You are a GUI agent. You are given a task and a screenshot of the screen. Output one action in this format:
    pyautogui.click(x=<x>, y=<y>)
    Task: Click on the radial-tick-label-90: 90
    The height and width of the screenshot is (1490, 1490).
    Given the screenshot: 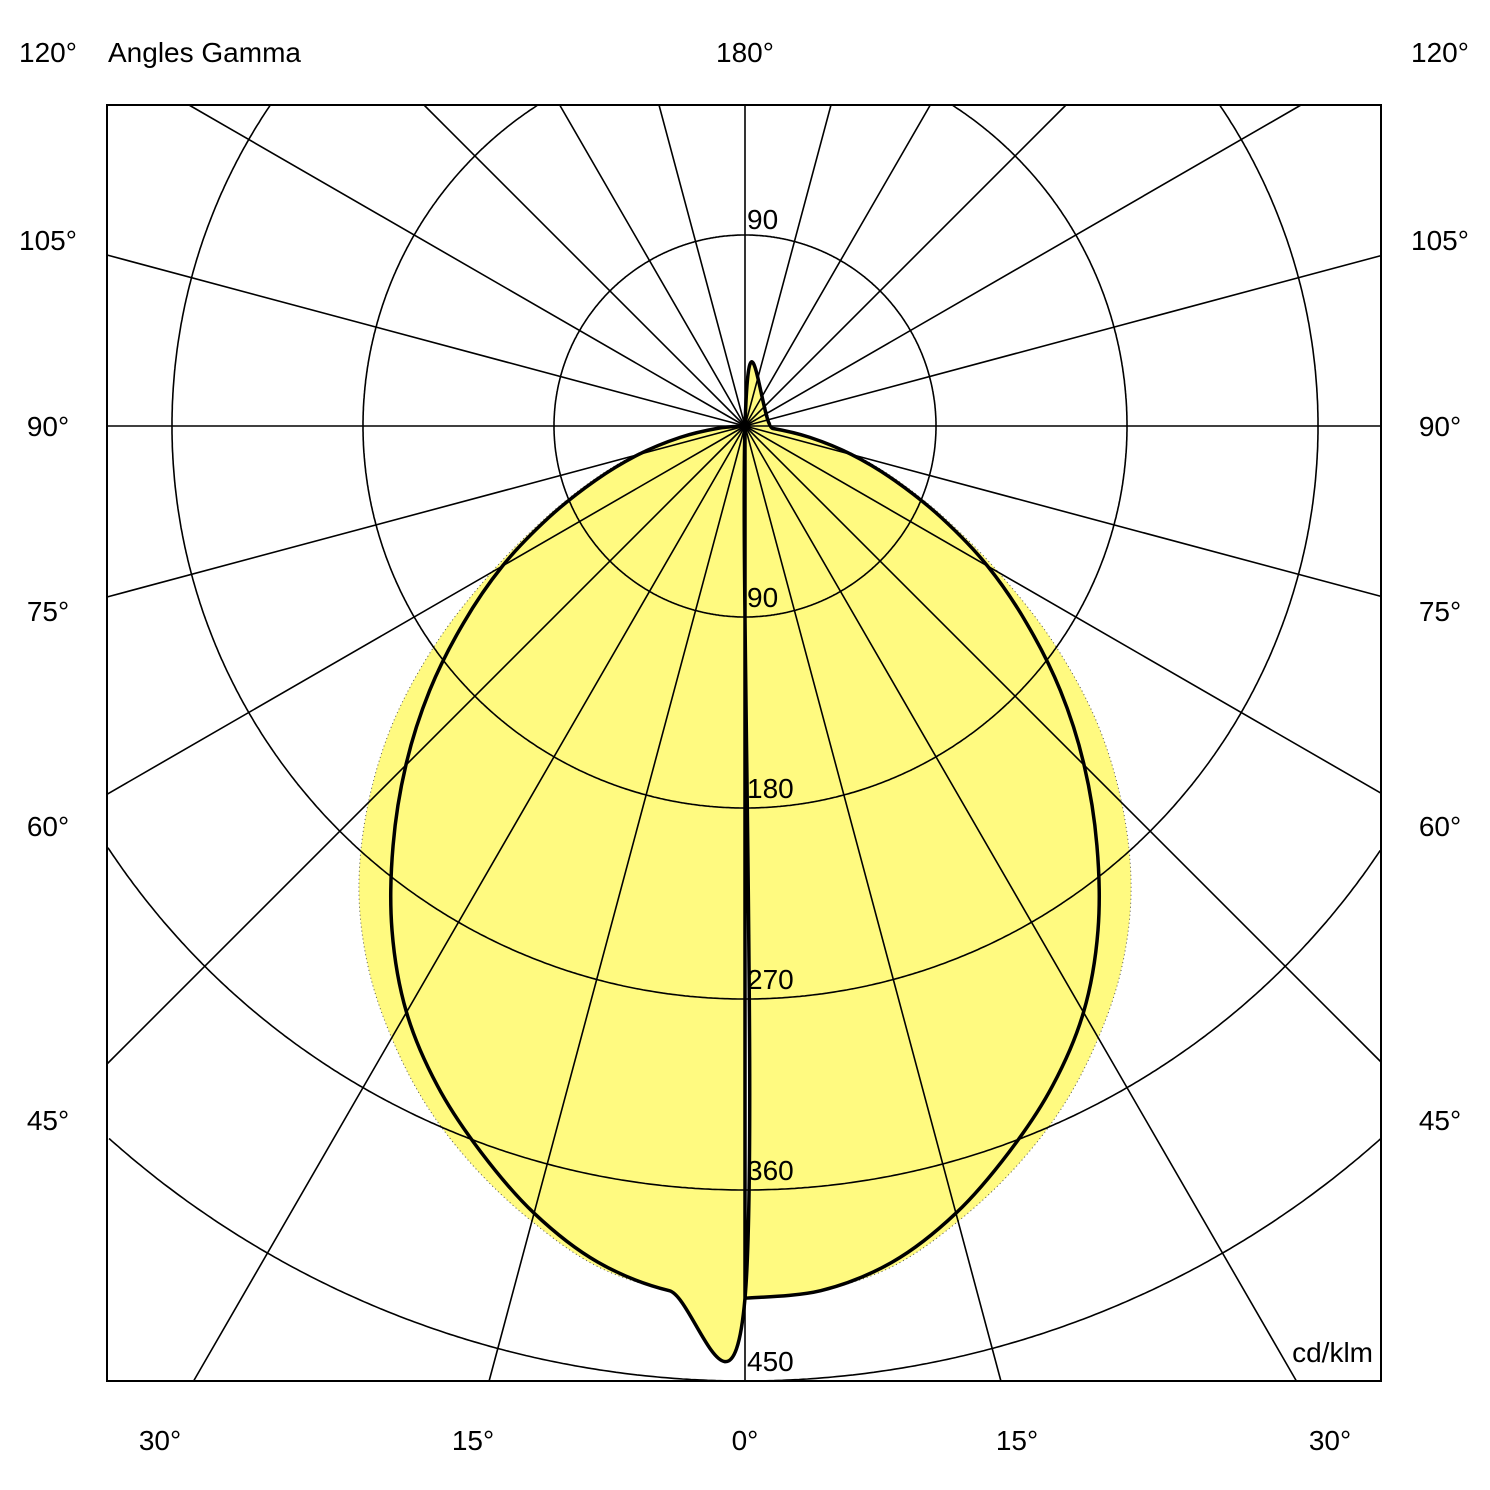 What is the action you would take?
    pyautogui.click(x=762, y=597)
    